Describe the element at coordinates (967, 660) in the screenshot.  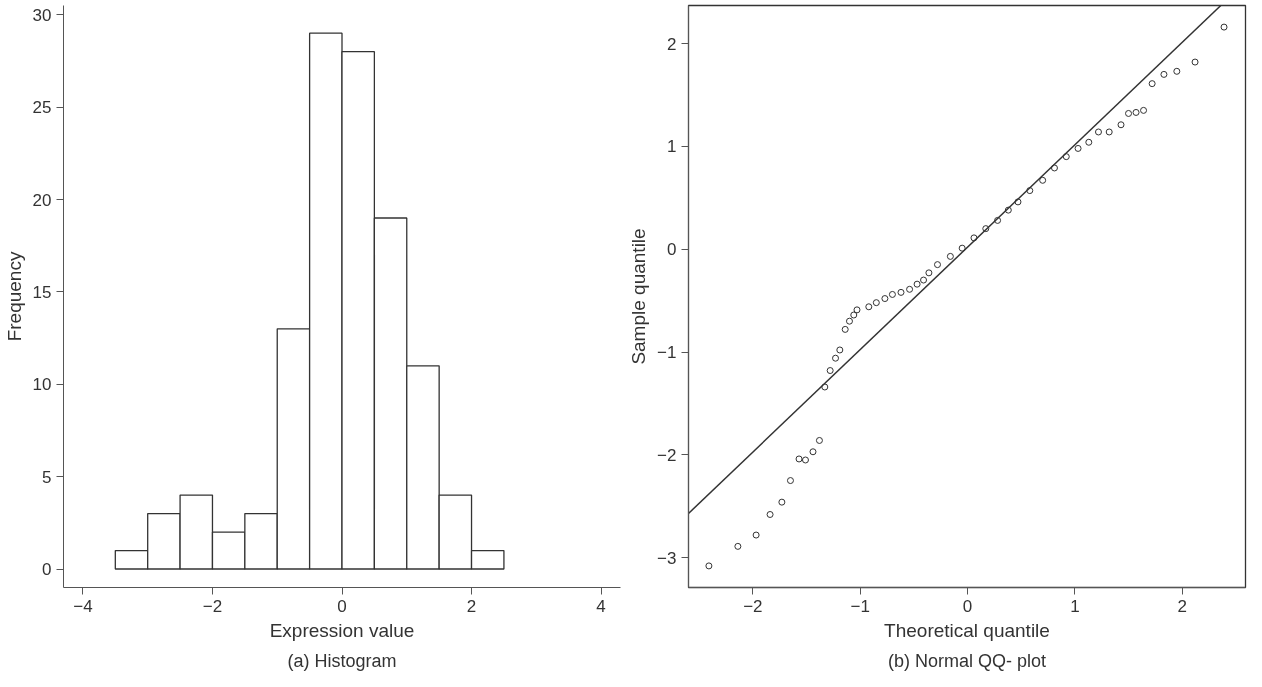
I see `text: (b) Normal QQ- plot` at that location.